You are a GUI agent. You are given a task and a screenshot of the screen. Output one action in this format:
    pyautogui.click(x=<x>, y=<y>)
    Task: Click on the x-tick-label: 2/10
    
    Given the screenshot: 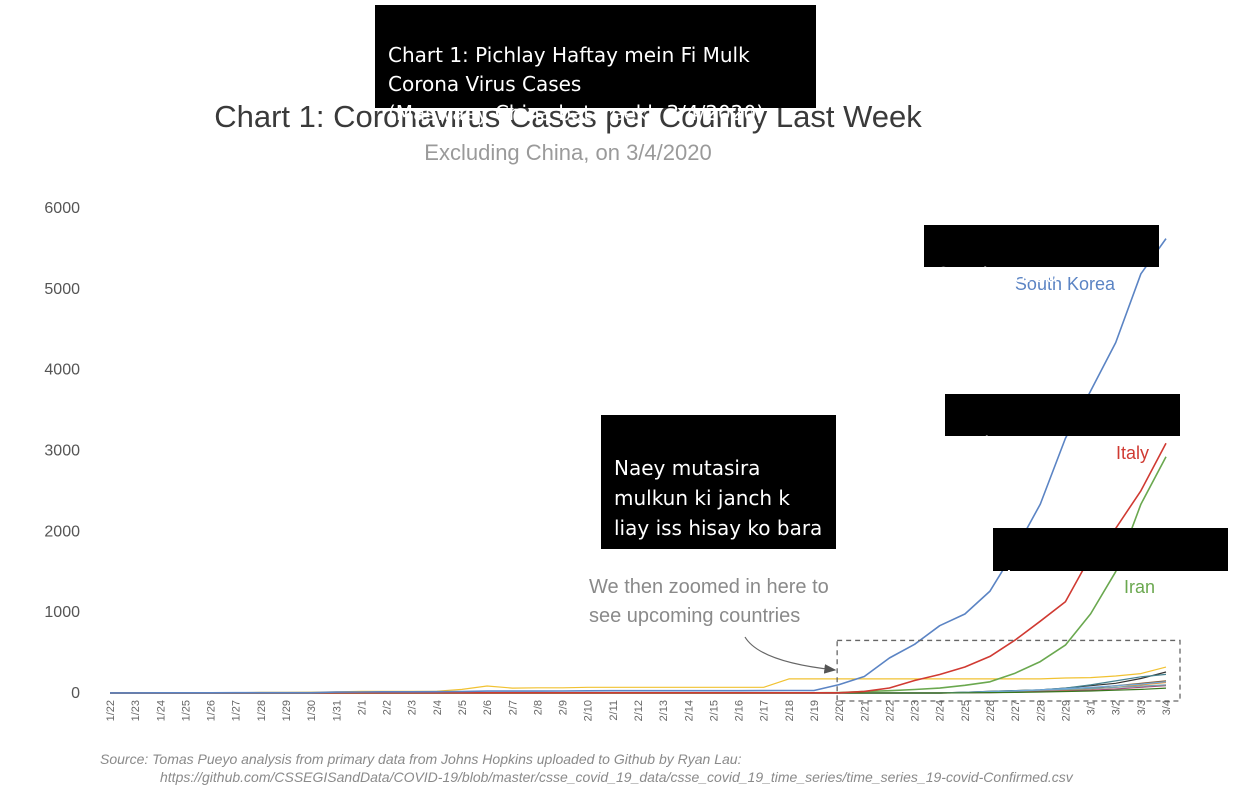 What is the action you would take?
    pyautogui.click(x=589, y=710)
    